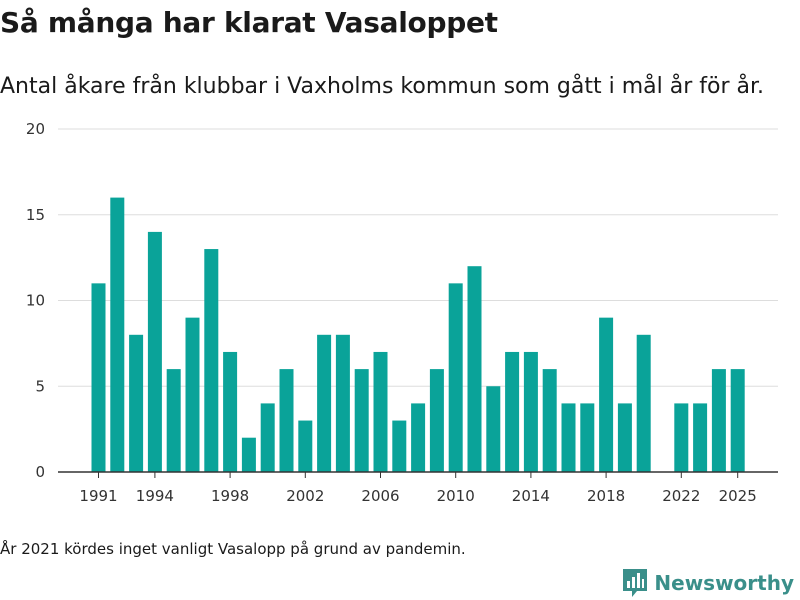 The width and height of the screenshot is (800, 600). I want to click on bar-2022, so click(681, 437).